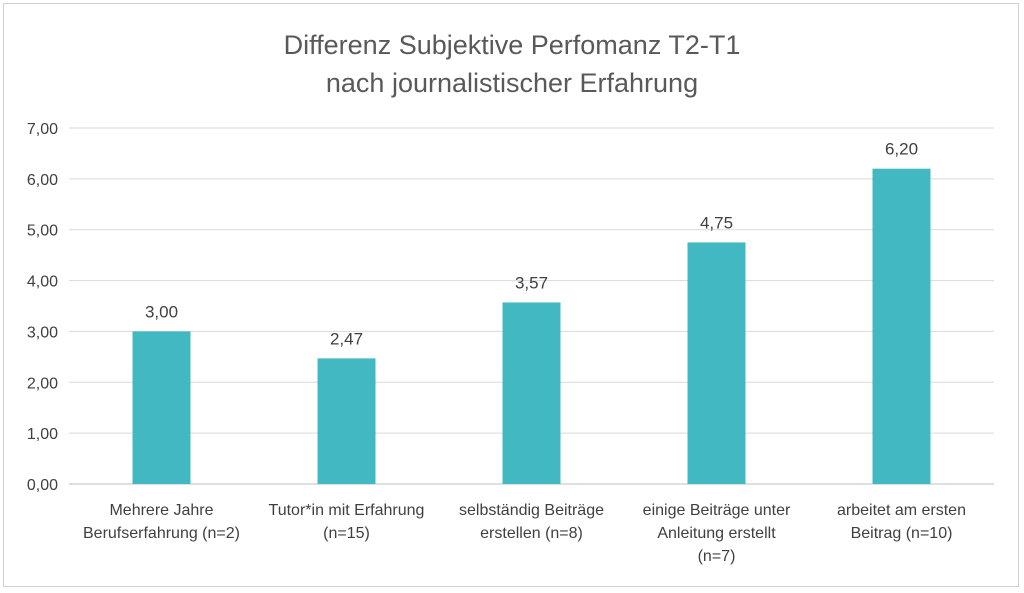  Describe the element at coordinates (717, 510) in the screenshot. I see `category-label: einige Beiträge unter` at that location.